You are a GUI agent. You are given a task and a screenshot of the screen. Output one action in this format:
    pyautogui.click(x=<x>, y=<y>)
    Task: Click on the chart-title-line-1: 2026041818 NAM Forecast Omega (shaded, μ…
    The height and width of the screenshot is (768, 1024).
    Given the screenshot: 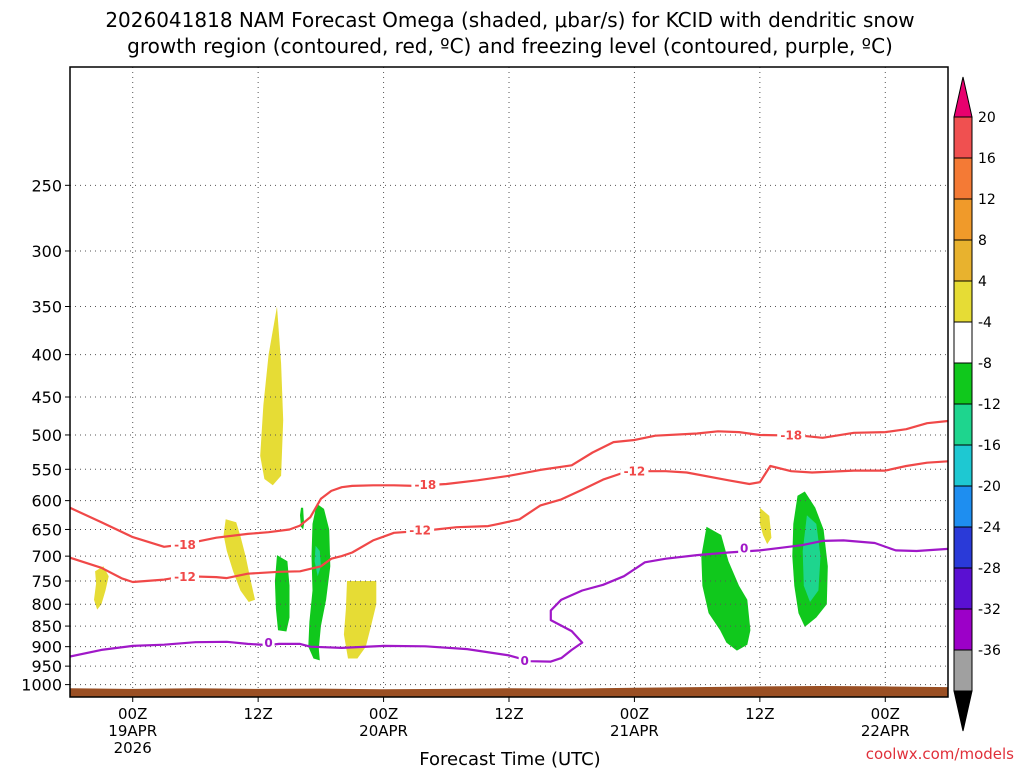 What is the action you would take?
    pyautogui.click(x=509, y=20)
    